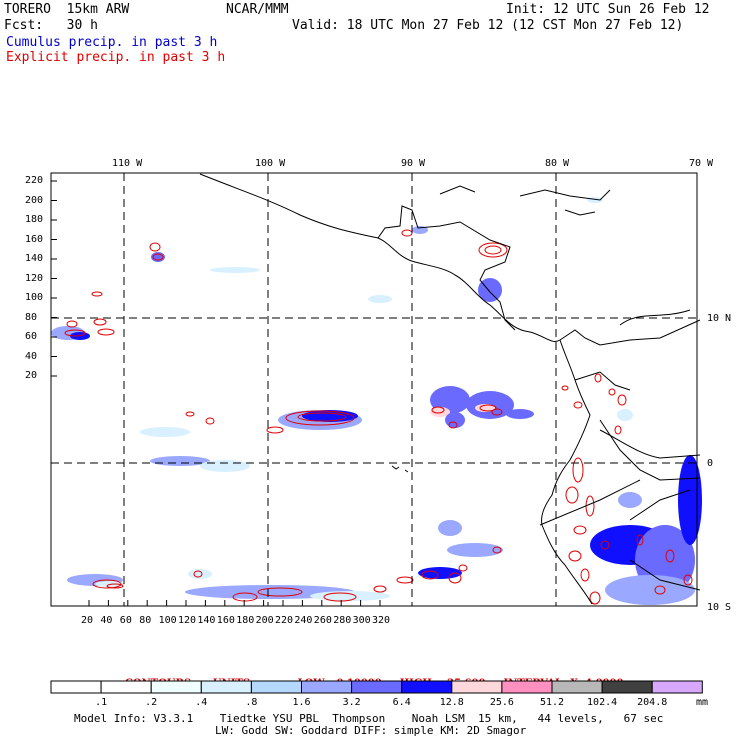  Describe the element at coordinates (381, 620) in the screenshot. I see `x-tick-label: 320` at that location.